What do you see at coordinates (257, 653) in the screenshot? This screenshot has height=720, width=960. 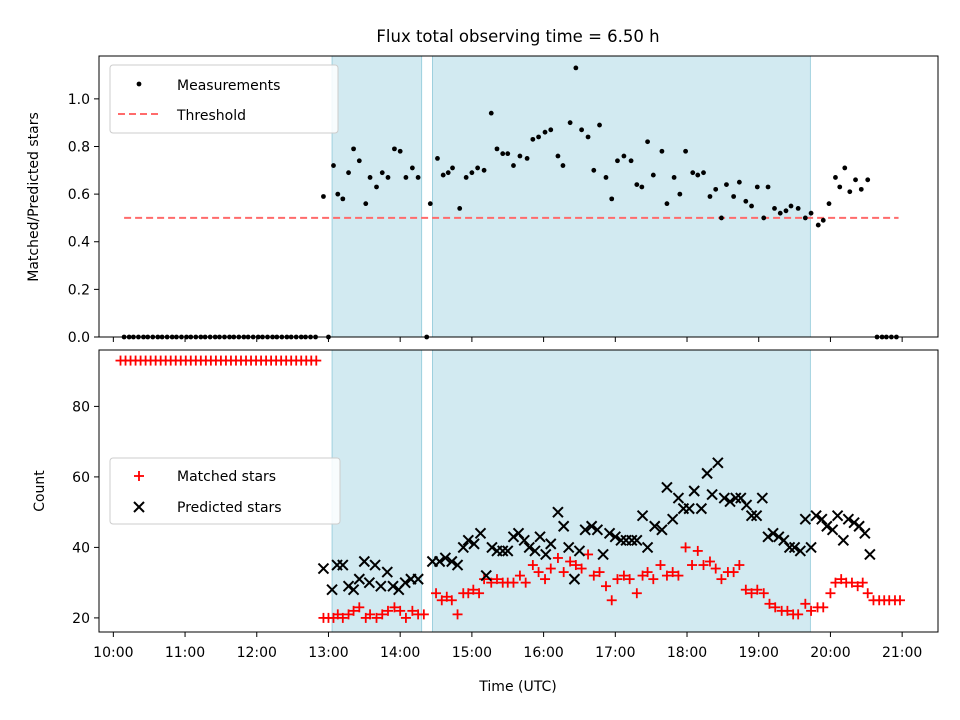 I see `bottom-x-tick-label: 12:00` at bounding box center [257, 653].